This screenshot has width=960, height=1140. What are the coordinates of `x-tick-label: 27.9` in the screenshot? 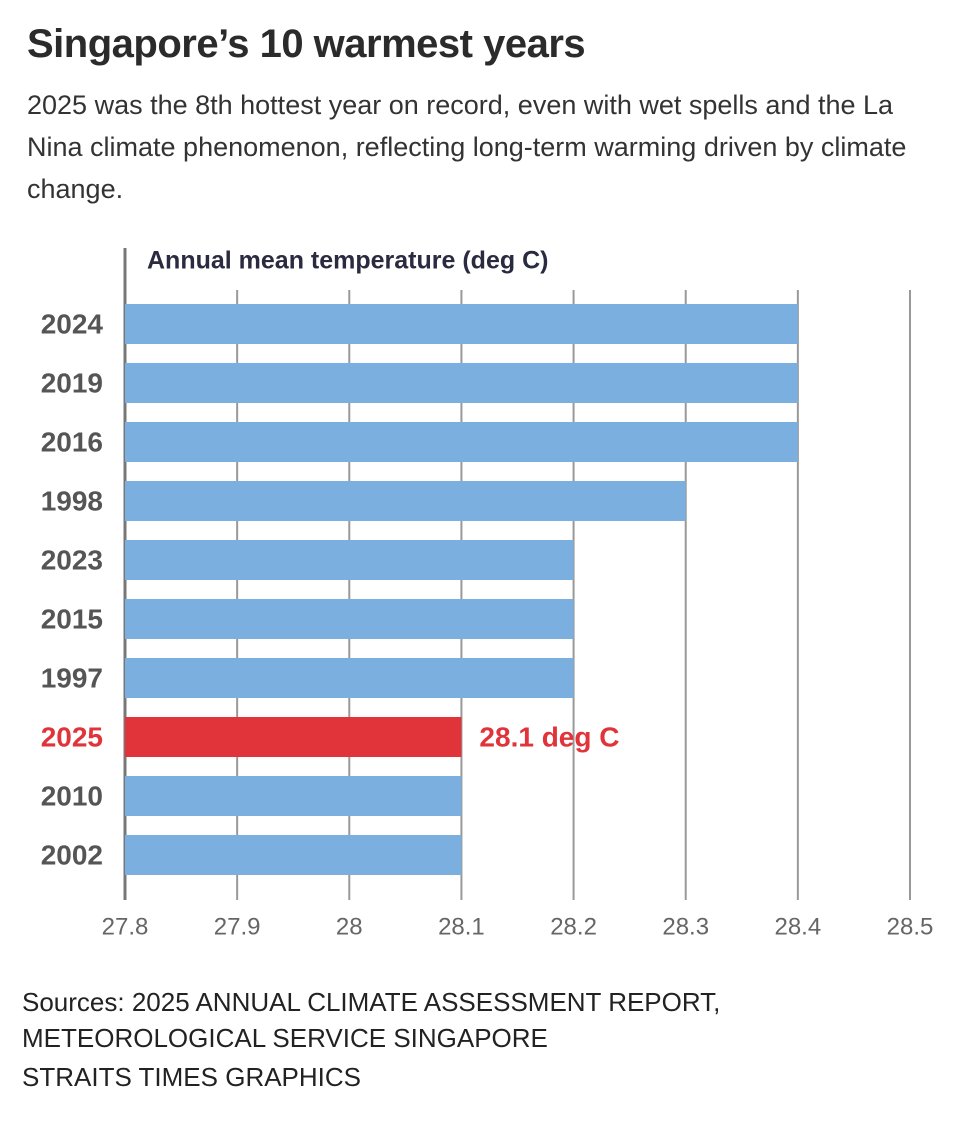 It's located at (237, 926).